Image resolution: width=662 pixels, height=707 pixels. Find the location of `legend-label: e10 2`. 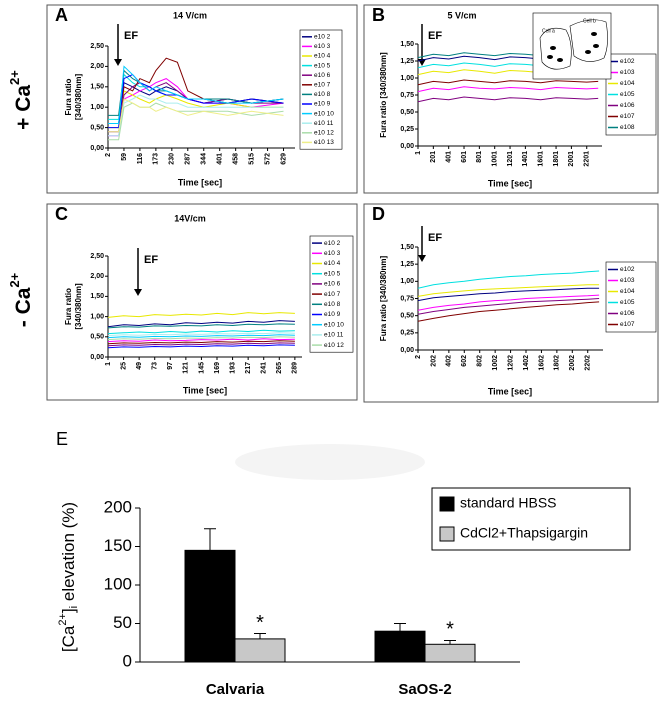

legend-label: e10 2 is located at coordinates (322, 37).